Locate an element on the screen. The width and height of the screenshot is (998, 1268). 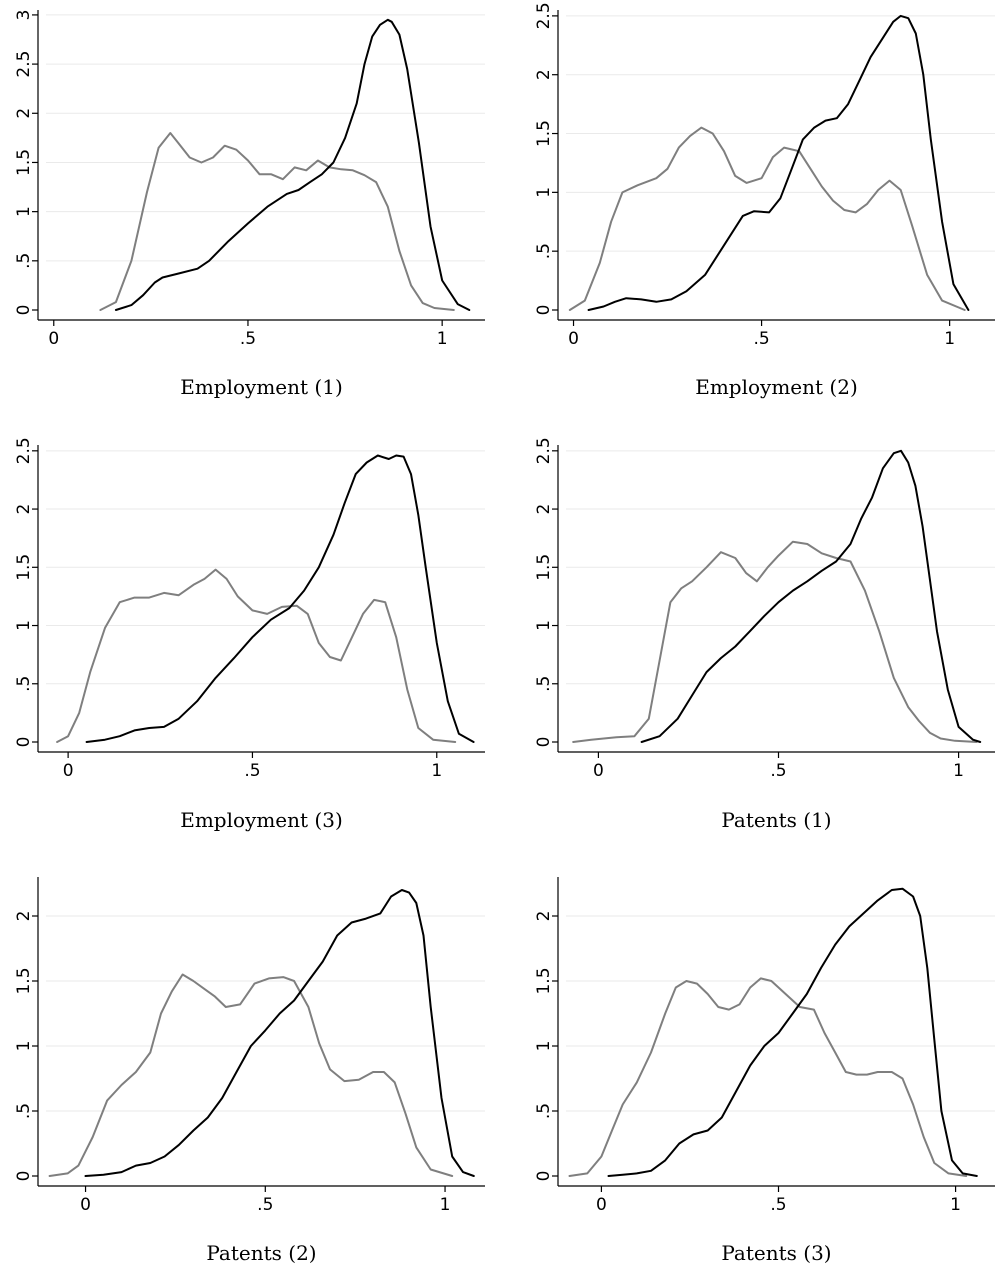
panel-title: Employment (3) is located at coordinates (261, 820).